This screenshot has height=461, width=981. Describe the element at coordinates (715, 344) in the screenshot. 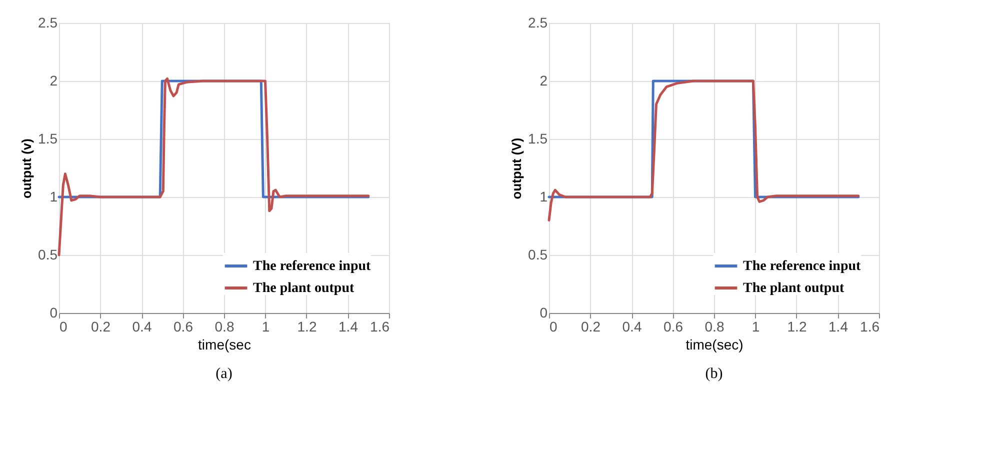

I see `x-axis-title: time(sec)` at that location.